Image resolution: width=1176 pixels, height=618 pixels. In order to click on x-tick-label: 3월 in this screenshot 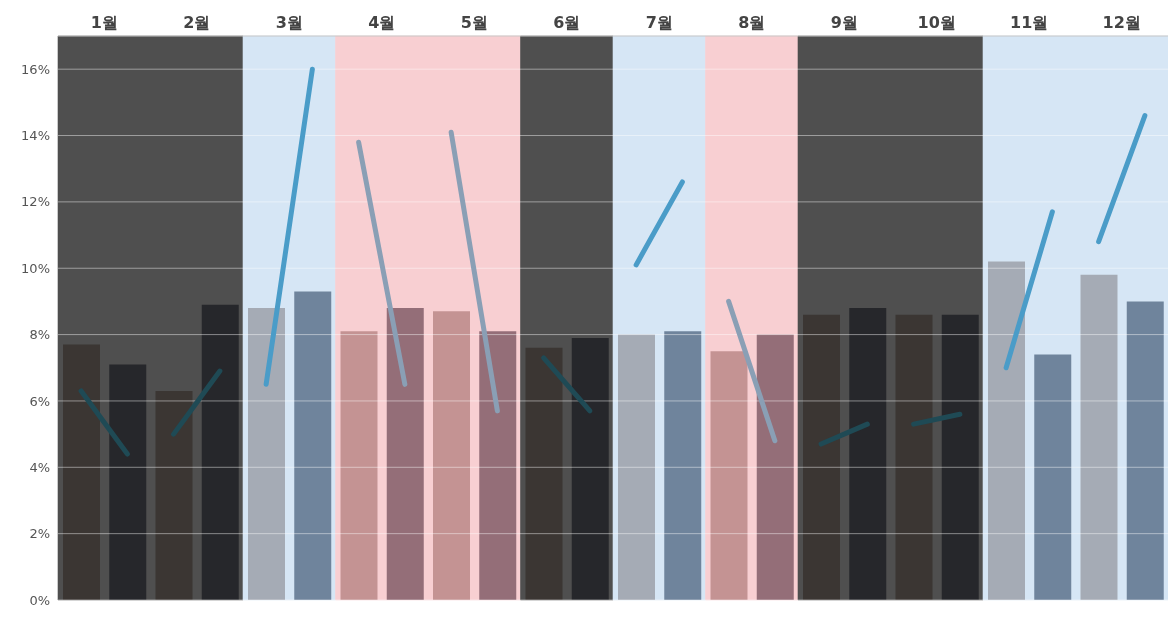, I will do `click(289, 22)`.